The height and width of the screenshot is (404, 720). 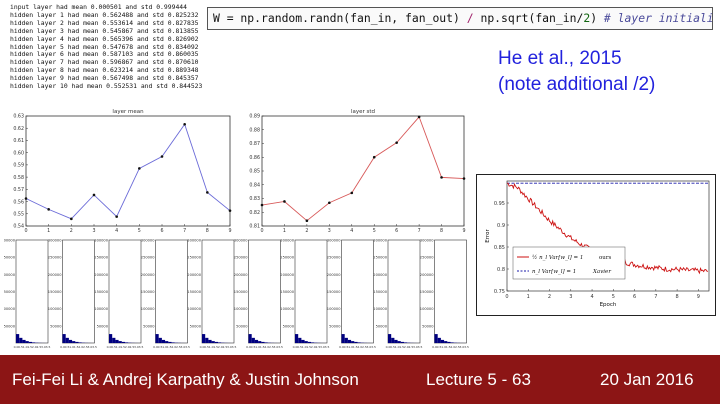 What do you see at coordinates (93, 231) in the screenshot?
I see `x-tick-label: 3` at bounding box center [93, 231].